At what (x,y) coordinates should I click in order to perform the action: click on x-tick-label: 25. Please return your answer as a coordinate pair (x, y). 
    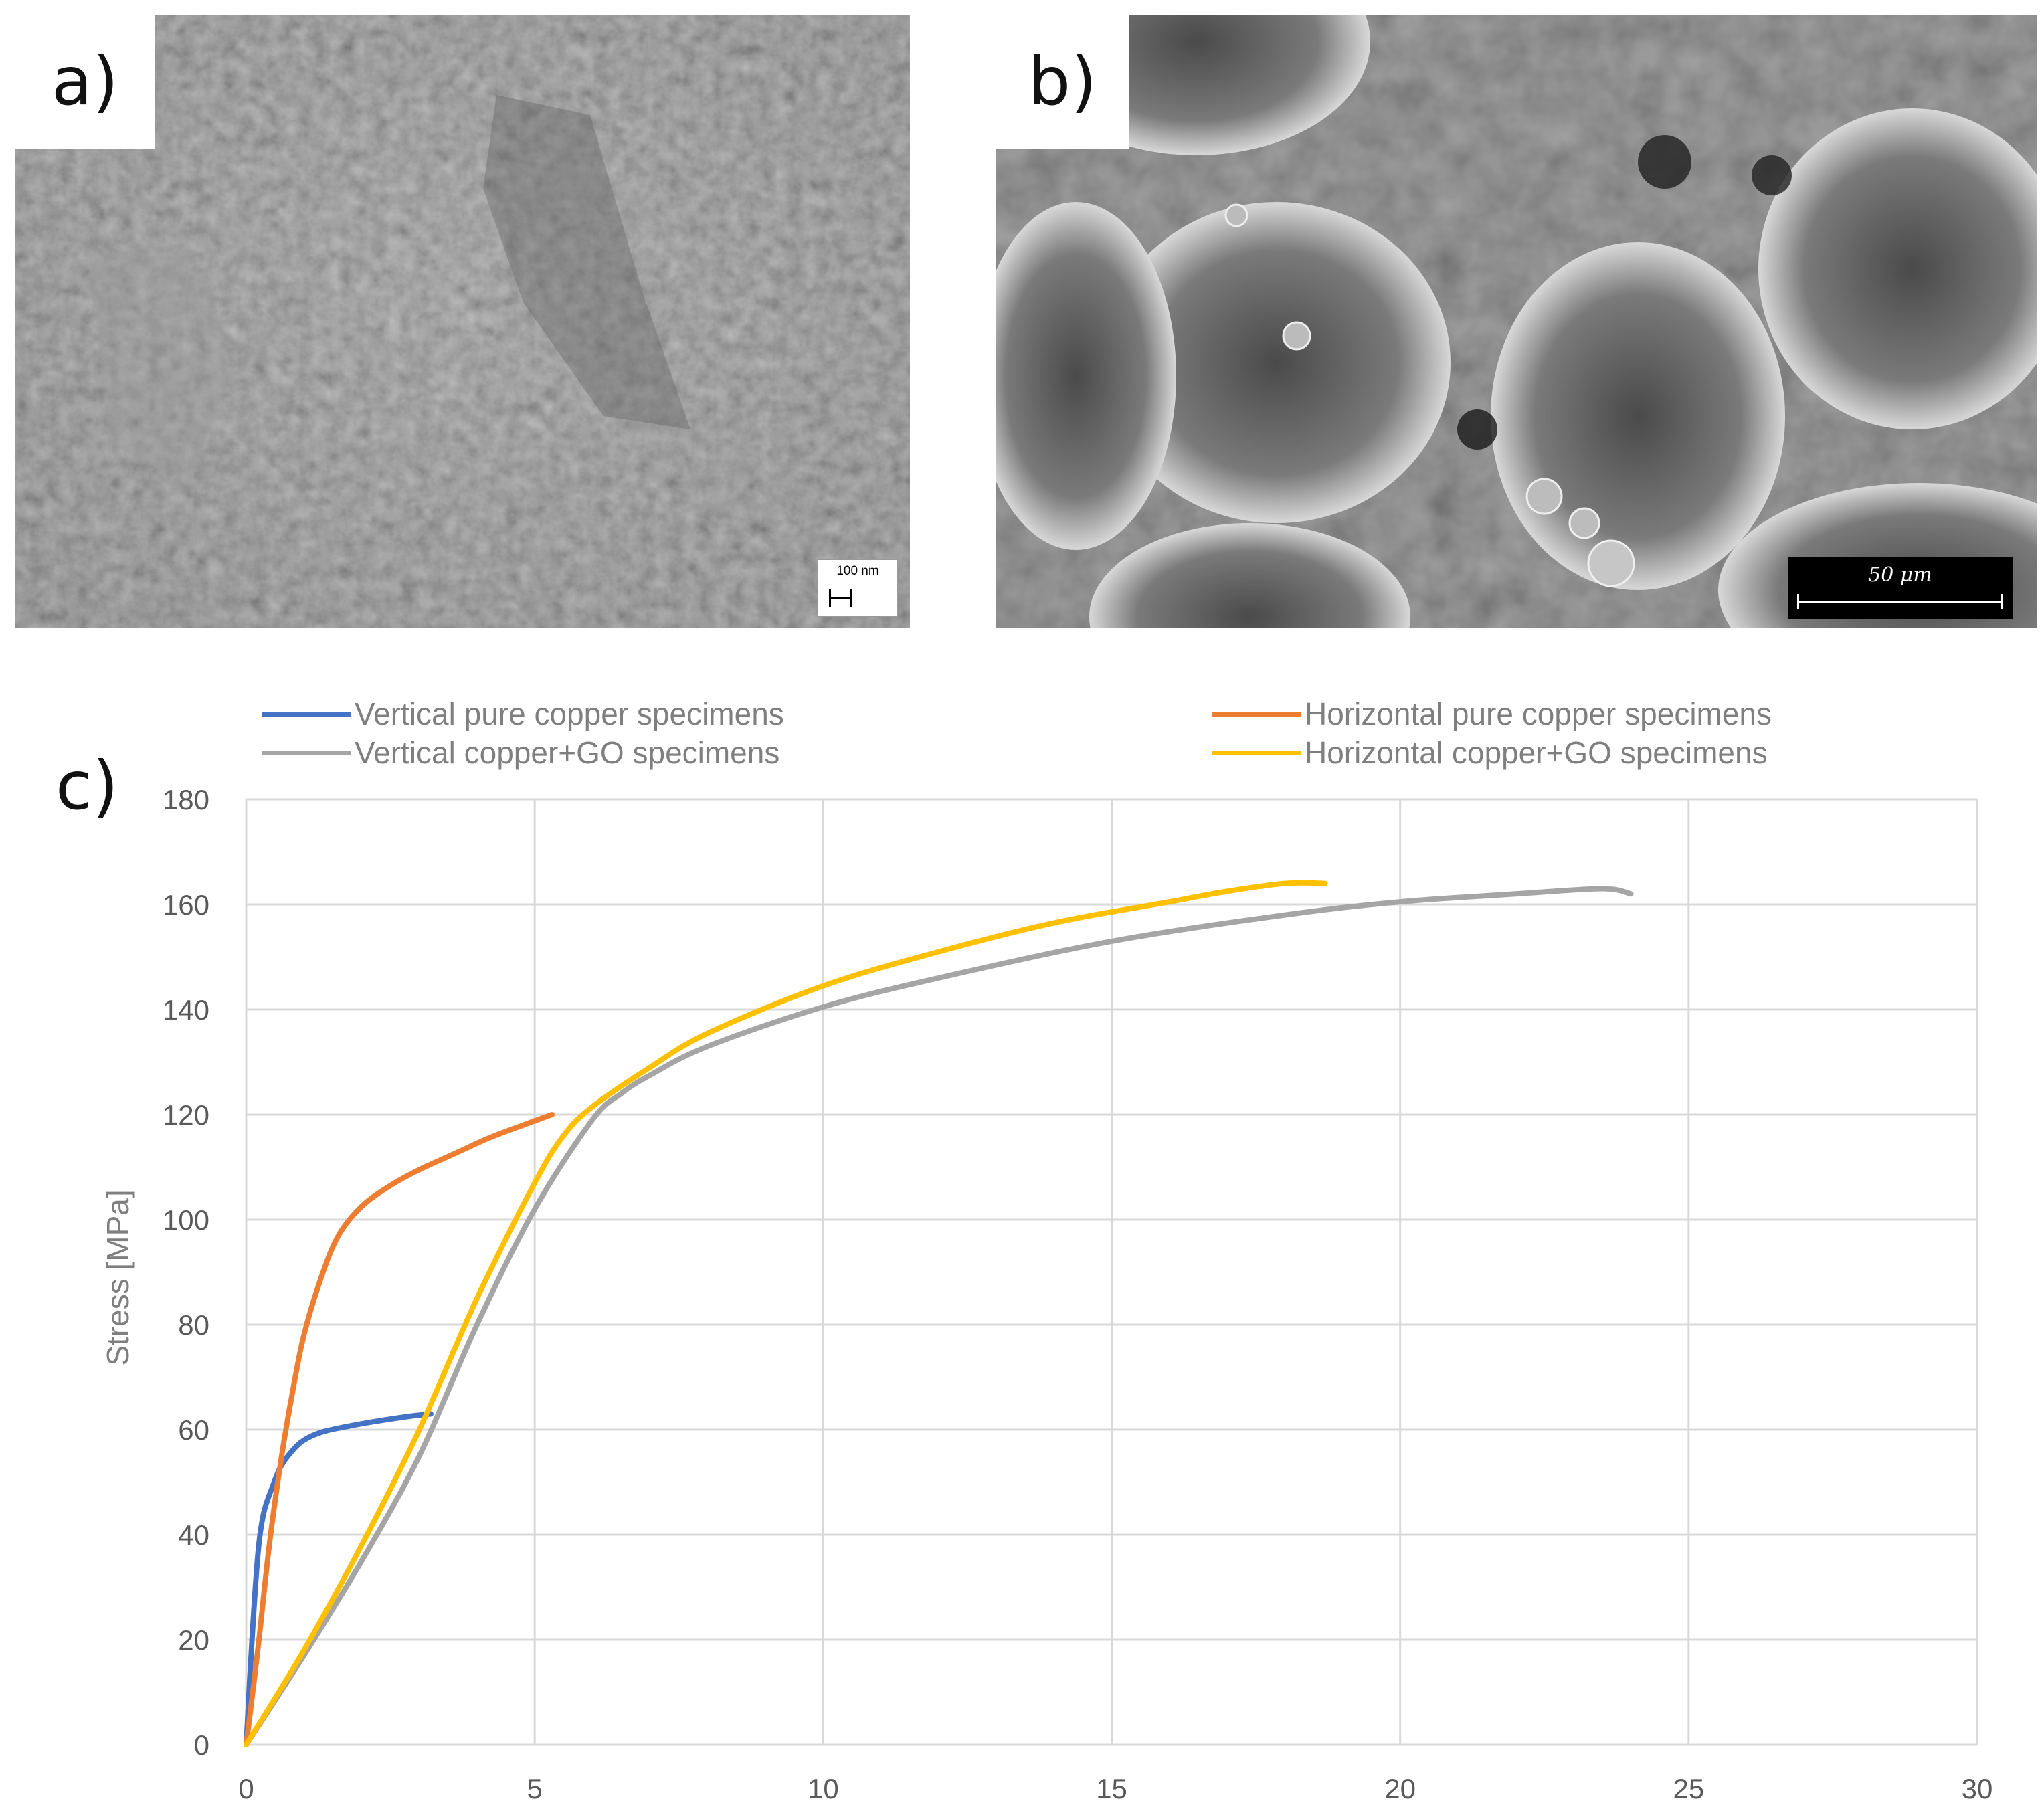
    Looking at the image, I should click on (1688, 1788).